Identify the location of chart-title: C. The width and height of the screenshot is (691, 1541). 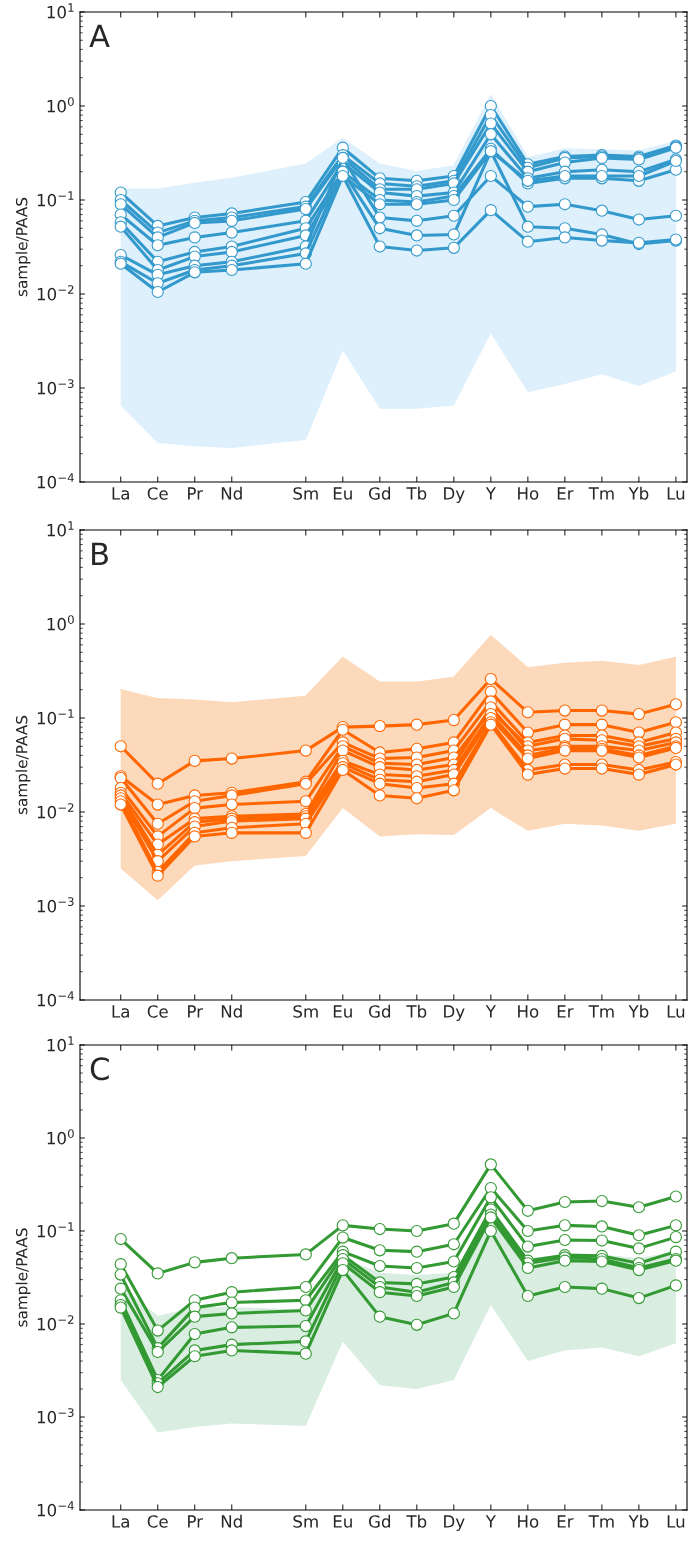
(99, 1069).